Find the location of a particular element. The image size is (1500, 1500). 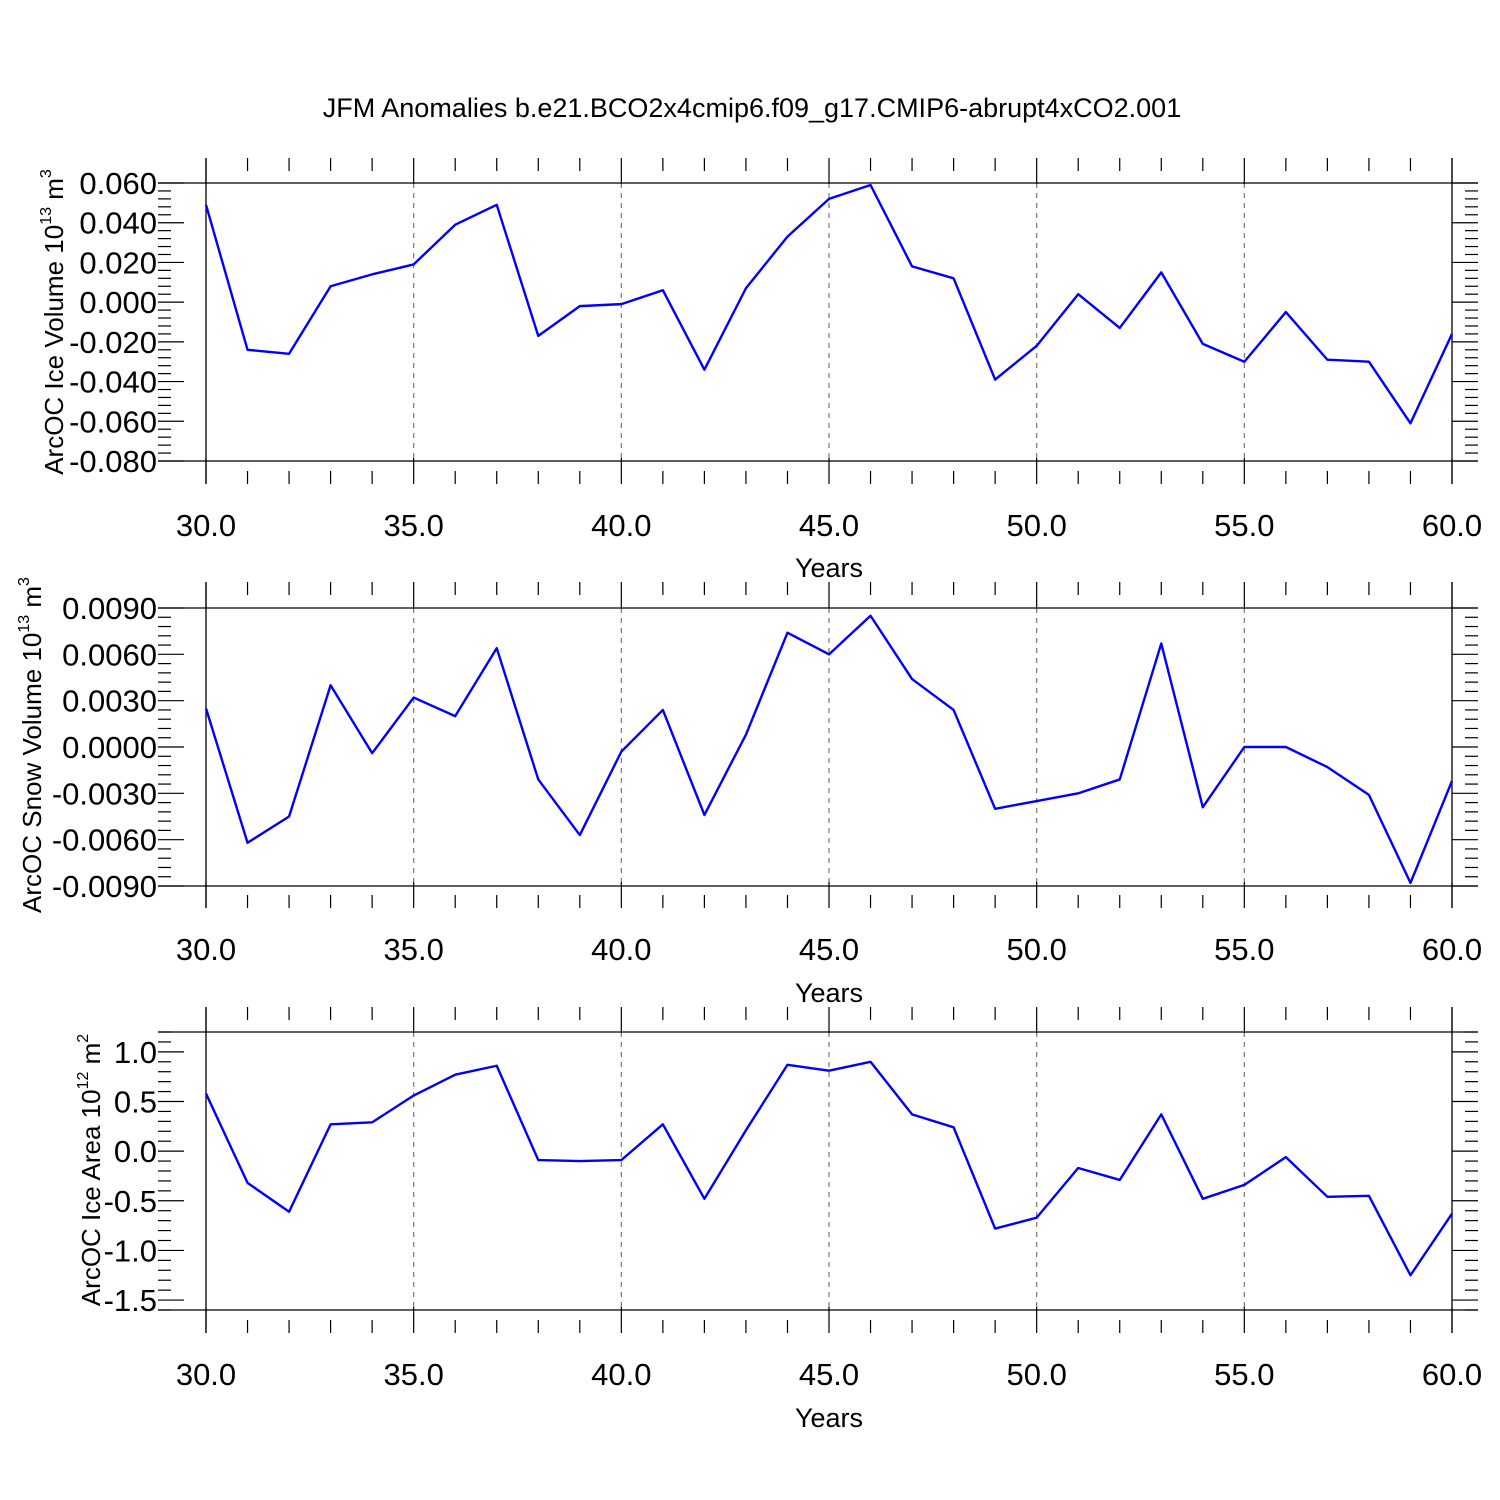

y-tick-label: -0.020 is located at coordinates (113, 342).